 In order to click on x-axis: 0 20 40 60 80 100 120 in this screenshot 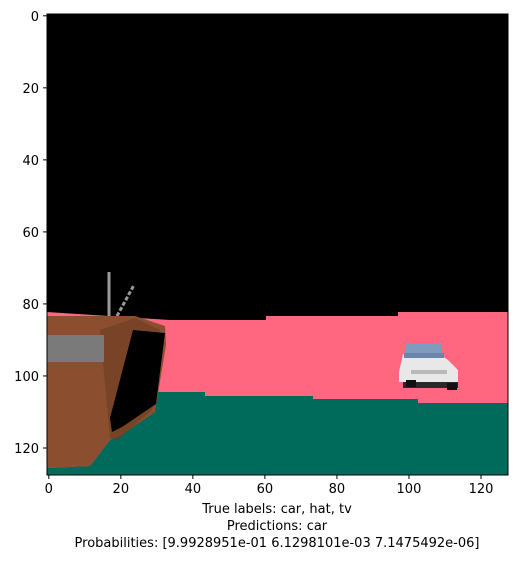, I will do `click(269, 486)`.